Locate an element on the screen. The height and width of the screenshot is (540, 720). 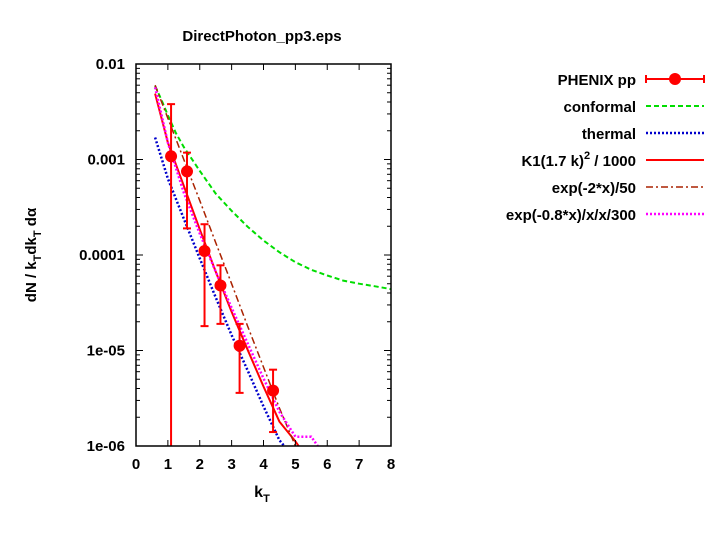
legend-label-text: K1(1.7 k) is located at coordinates (552, 161).